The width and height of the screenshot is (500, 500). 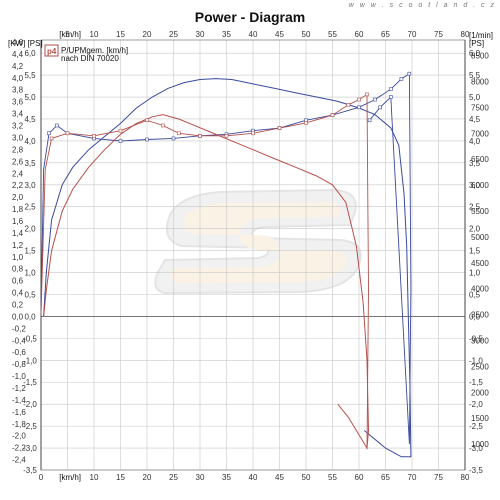 I want to click on ps-tick-label-right: 3,0, so click(x=475, y=185).